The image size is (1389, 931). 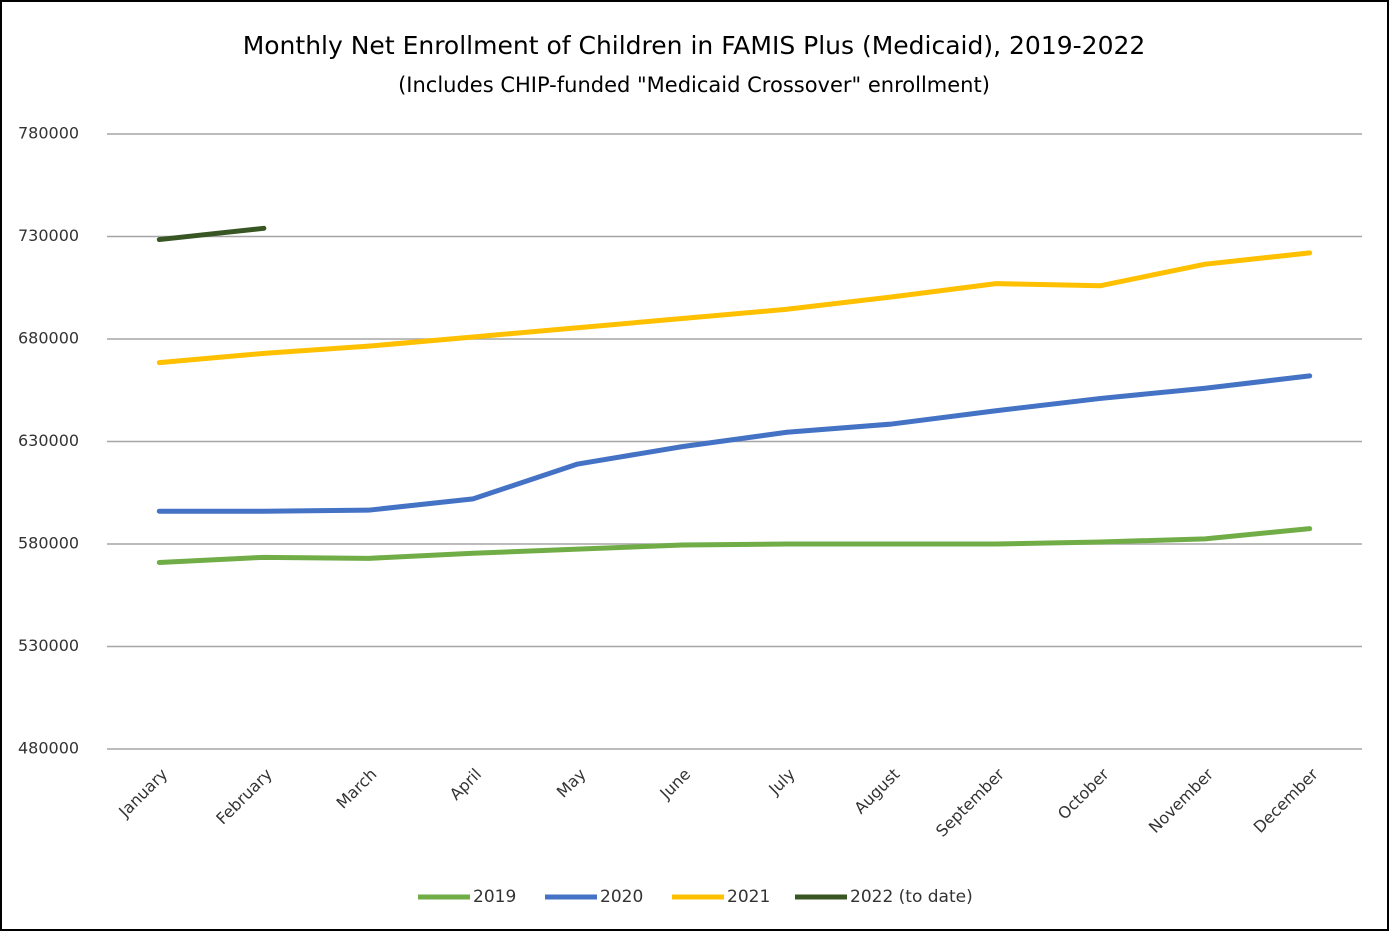 What do you see at coordinates (48, 338) in the screenshot?
I see `y-tick-label: 680000` at bounding box center [48, 338].